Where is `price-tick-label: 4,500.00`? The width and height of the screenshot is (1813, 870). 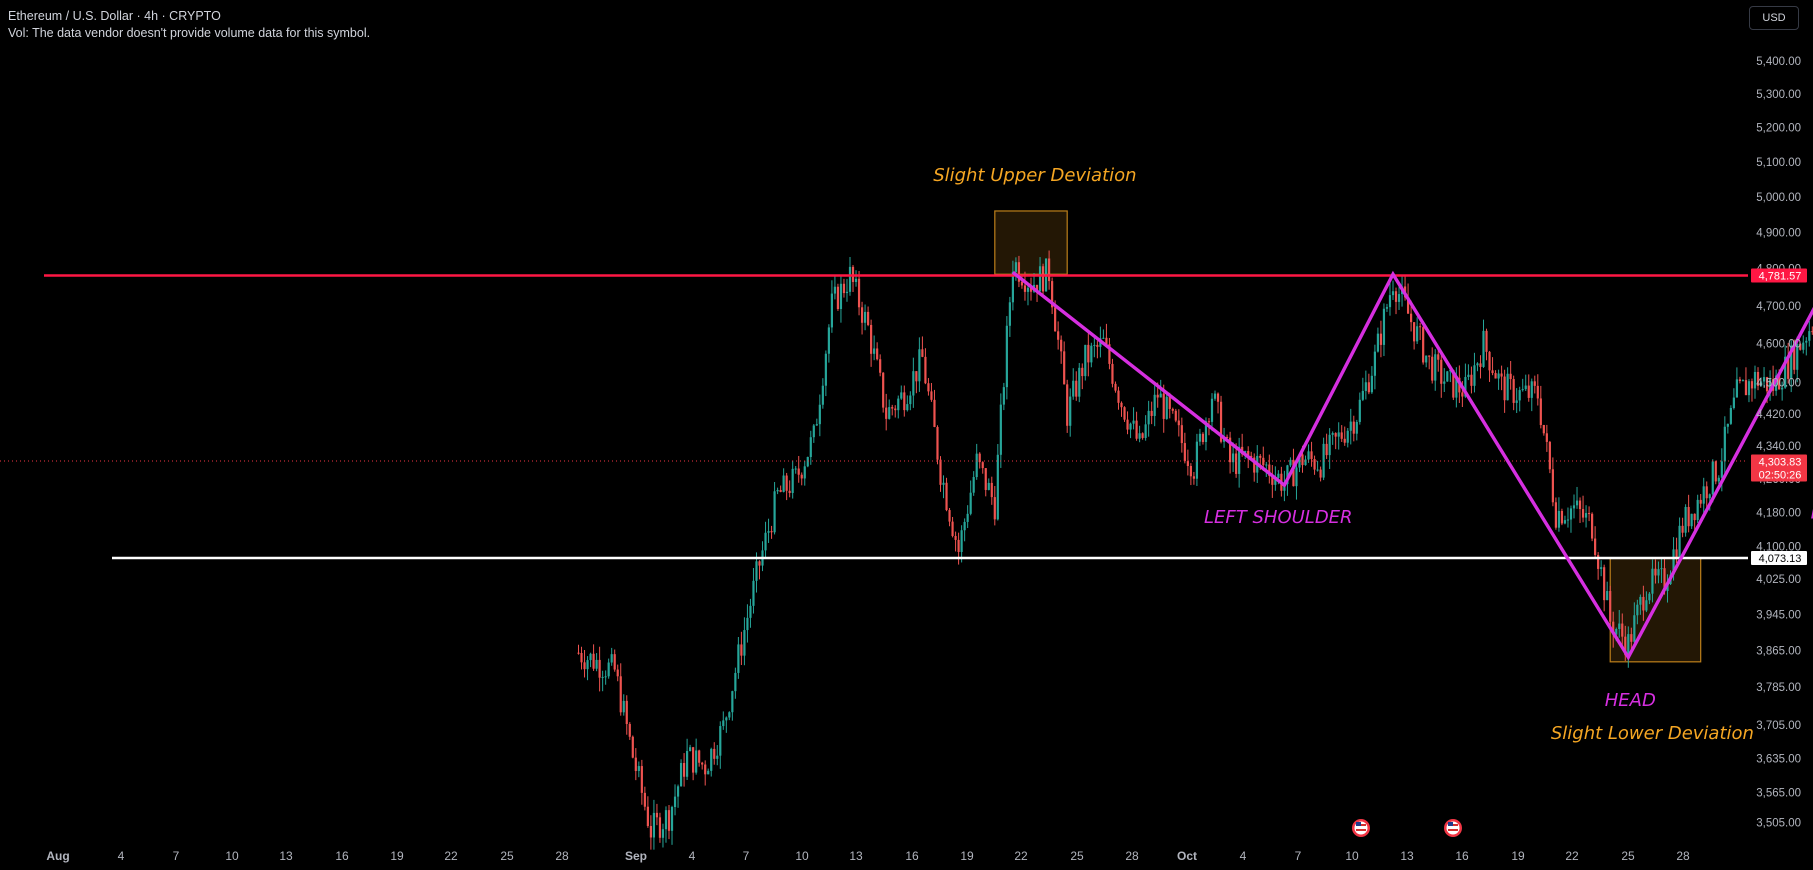 price-tick-label: 4,500.00 is located at coordinates (1778, 383).